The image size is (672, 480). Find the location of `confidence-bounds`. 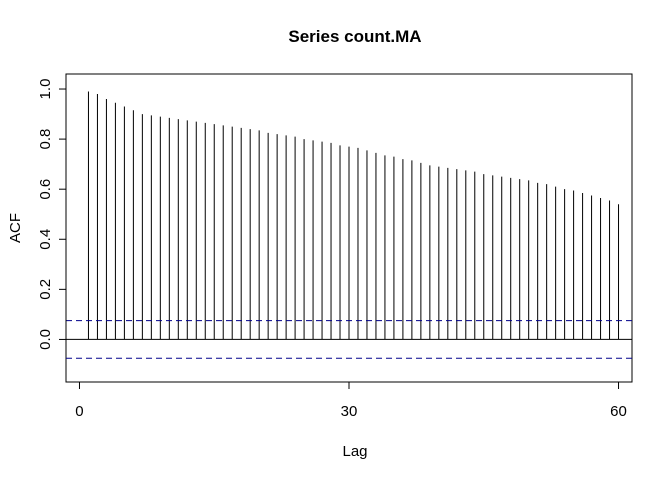

confidence-bounds is located at coordinates (349, 339).